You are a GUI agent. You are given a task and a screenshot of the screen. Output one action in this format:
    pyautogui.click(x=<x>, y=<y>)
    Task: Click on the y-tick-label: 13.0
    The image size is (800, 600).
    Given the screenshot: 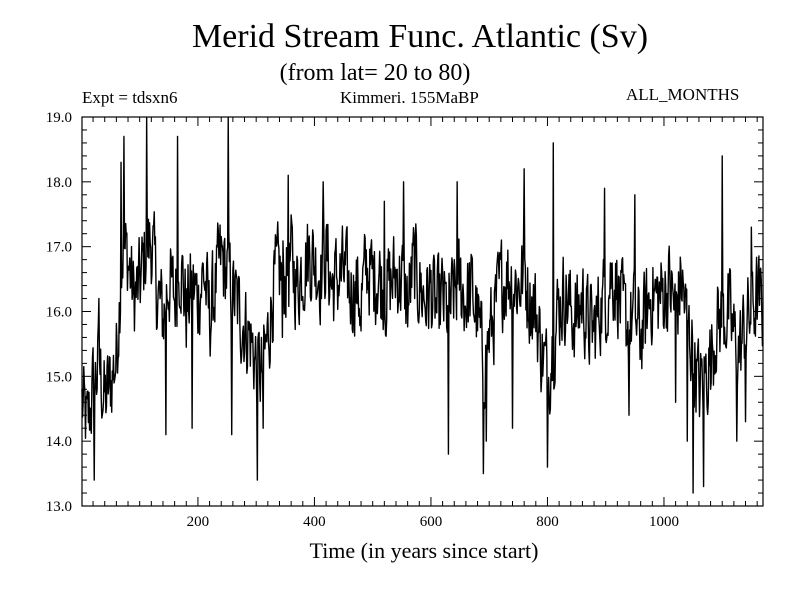 What is the action you would take?
    pyautogui.click(x=59, y=507)
    